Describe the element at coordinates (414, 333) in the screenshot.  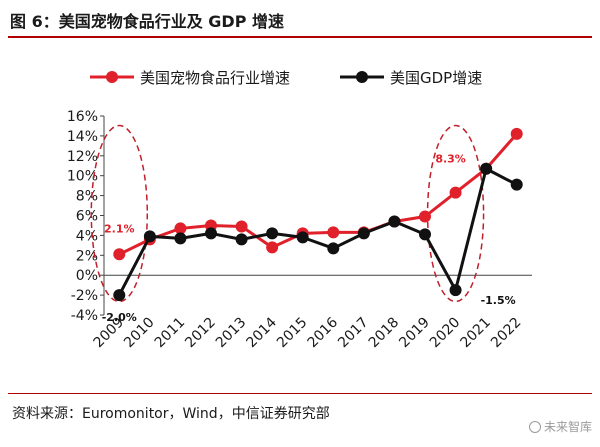
I see `x-tick-label: 2019` at that location.